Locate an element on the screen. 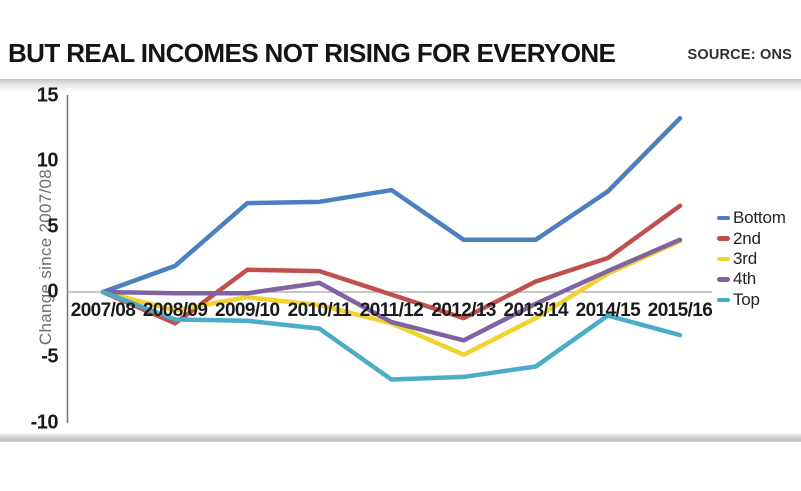 The width and height of the screenshot is (801, 491). y-tick-label: 10 is located at coordinates (47, 160).